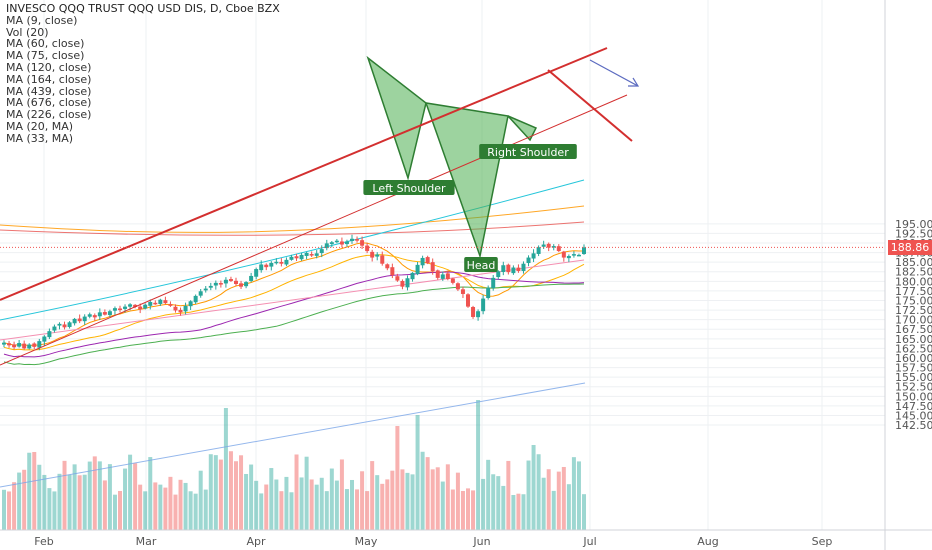 This screenshot has width=932, height=550. I want to click on indicator-ma-439: MA (439, close), so click(49, 91).